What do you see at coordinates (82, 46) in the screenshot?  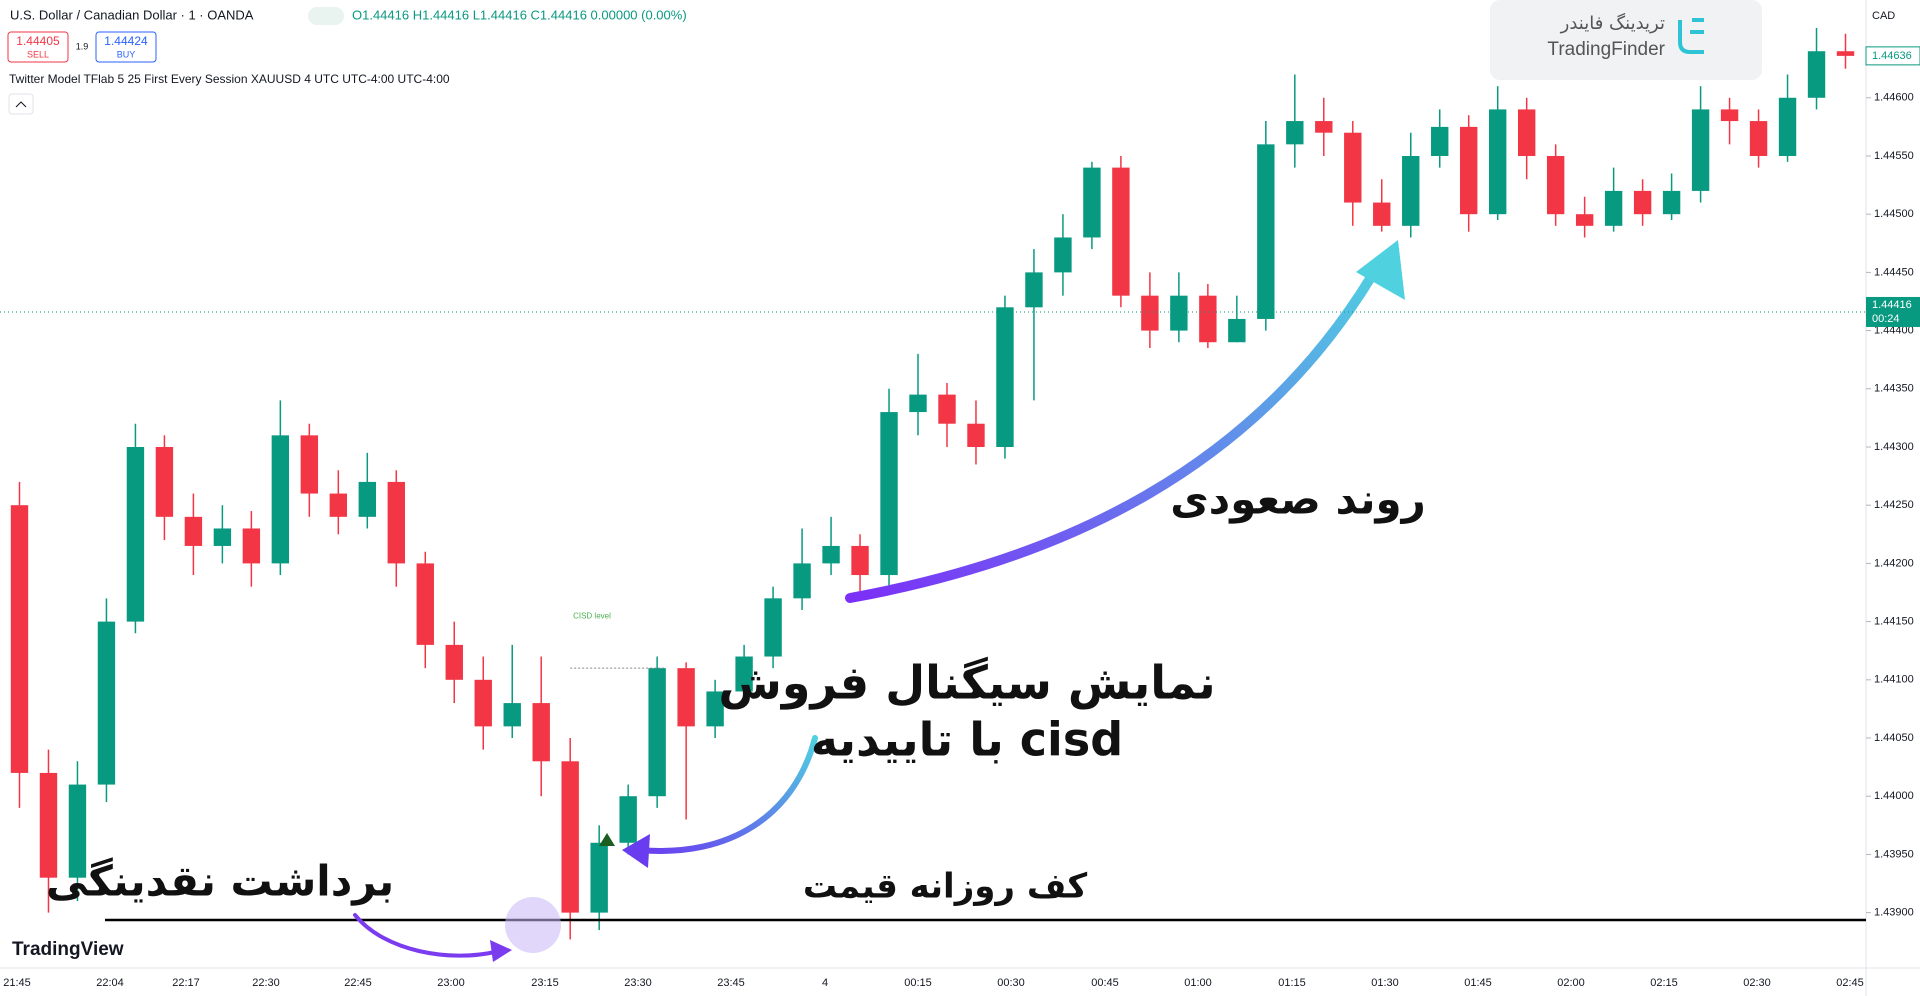 I see `spread: 1.9` at bounding box center [82, 46].